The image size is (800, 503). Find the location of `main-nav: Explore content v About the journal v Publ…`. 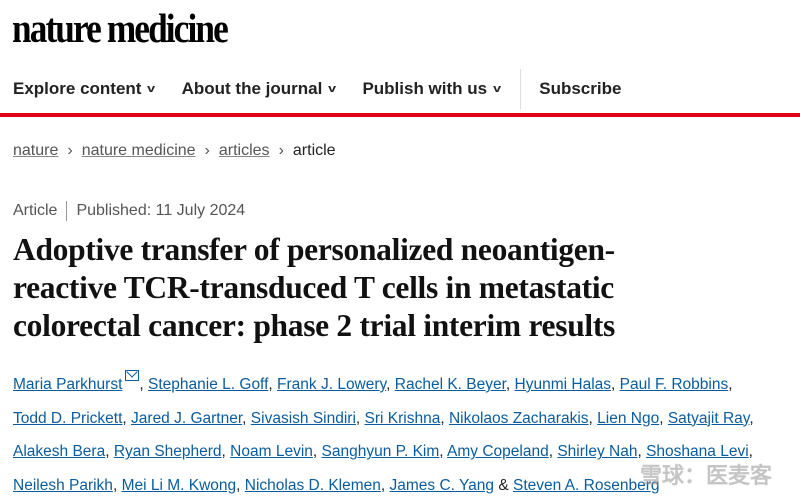

main-nav: Explore content v About the journal v Publ… is located at coordinates (400, 89).